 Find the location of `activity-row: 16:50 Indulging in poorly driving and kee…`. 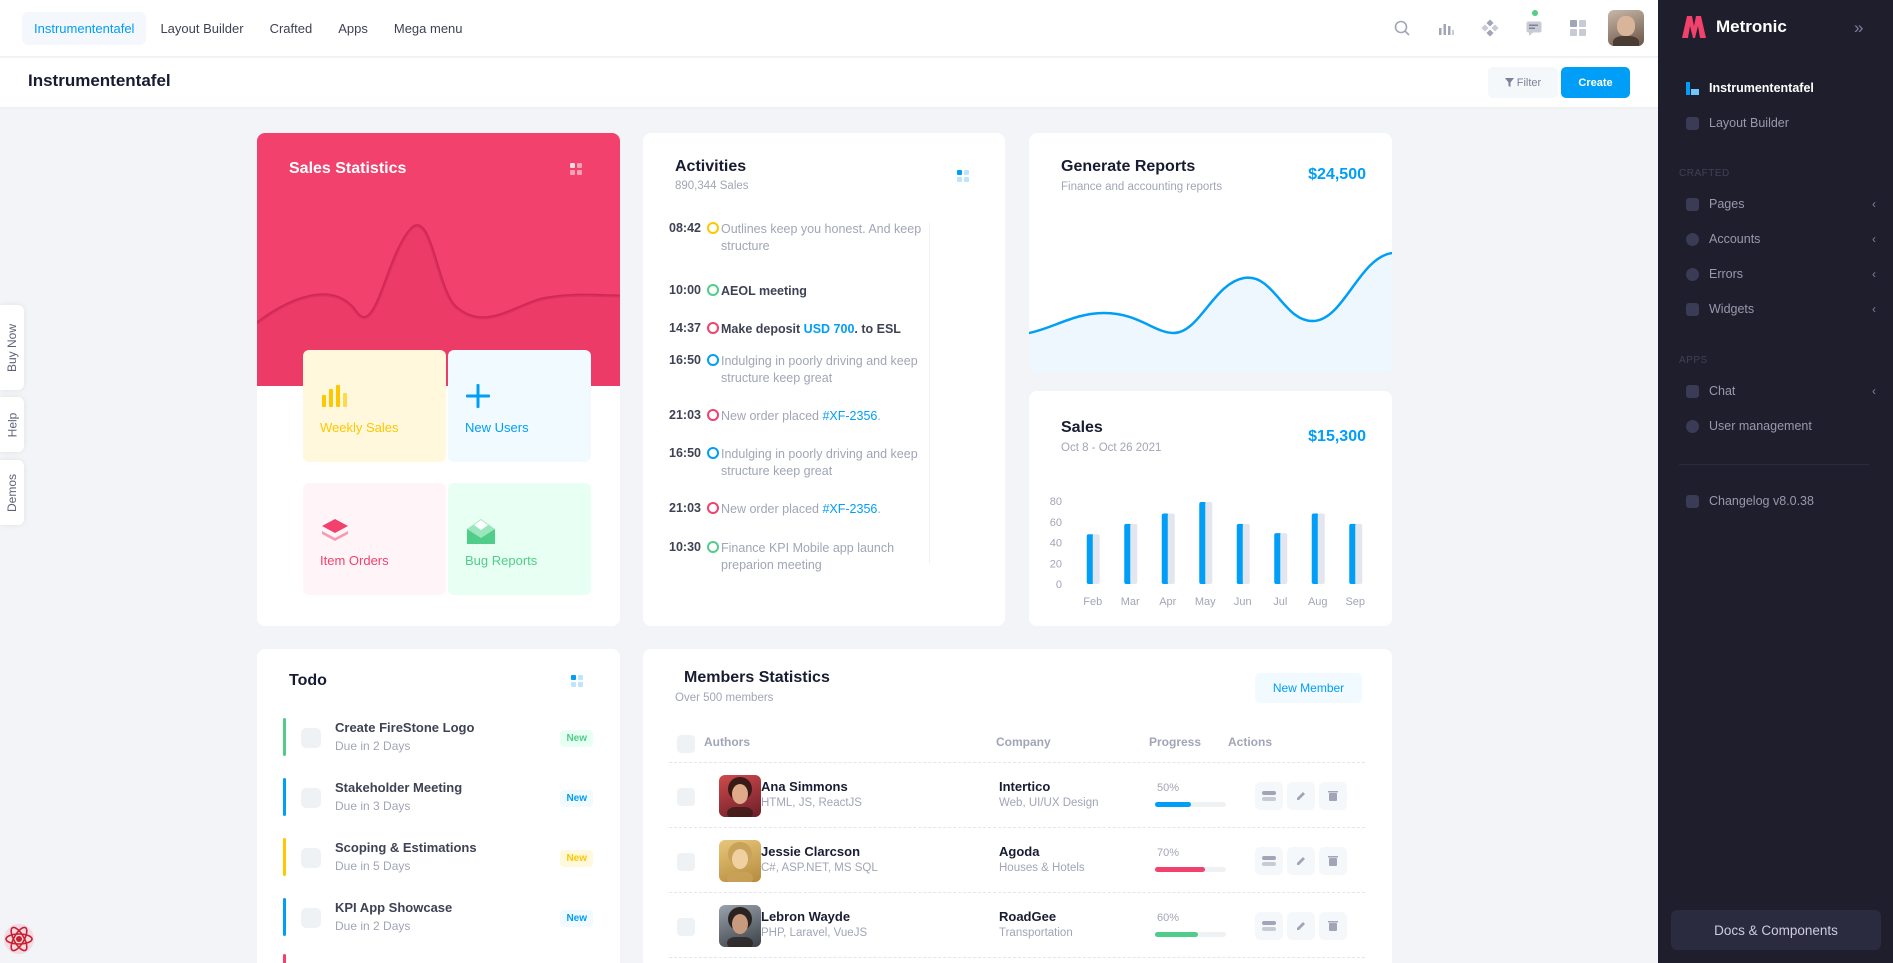

activity-row: 16:50 Indulging in poorly driving and kee… is located at coordinates (800, 370).